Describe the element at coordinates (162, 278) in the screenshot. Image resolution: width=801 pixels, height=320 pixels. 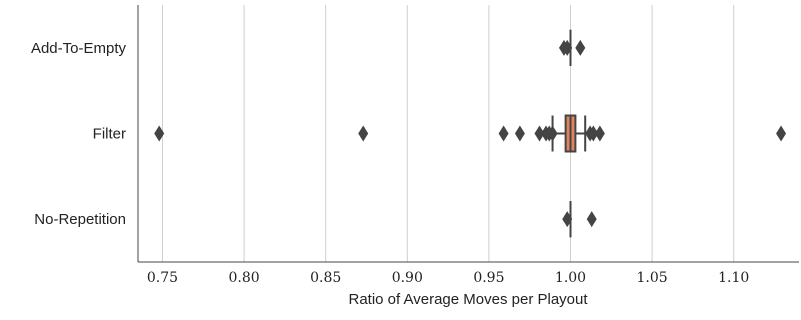
I see `x-tick-label: 0.75` at that location.